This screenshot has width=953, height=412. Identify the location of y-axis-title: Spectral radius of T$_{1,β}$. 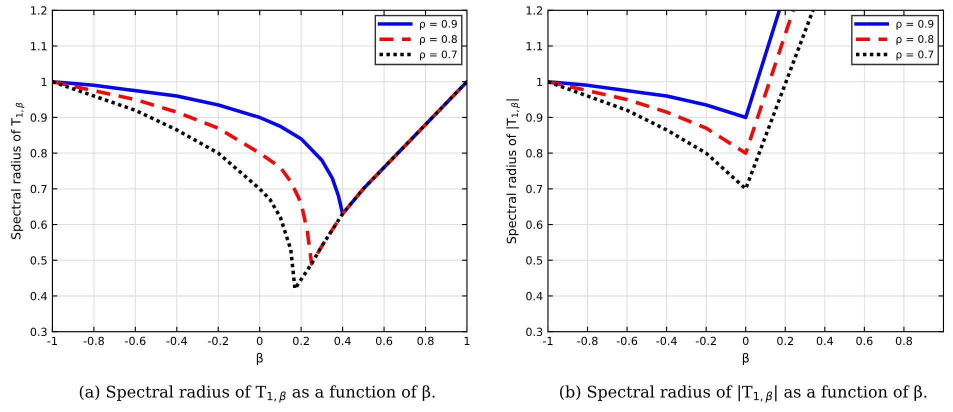
(17, 171).